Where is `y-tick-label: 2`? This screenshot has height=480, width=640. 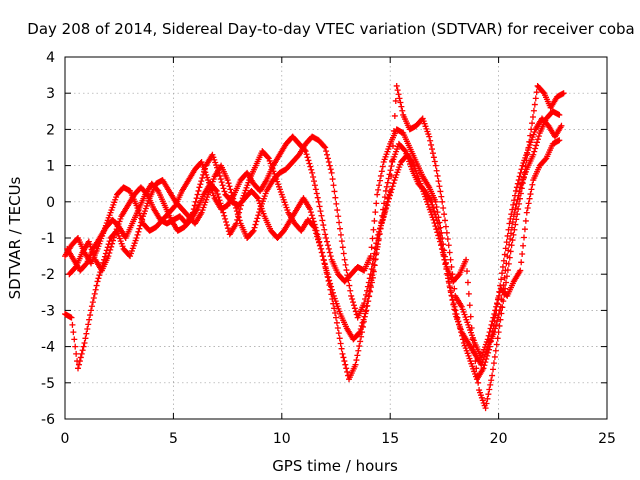 y-tick-label: 2 is located at coordinates (50, 130).